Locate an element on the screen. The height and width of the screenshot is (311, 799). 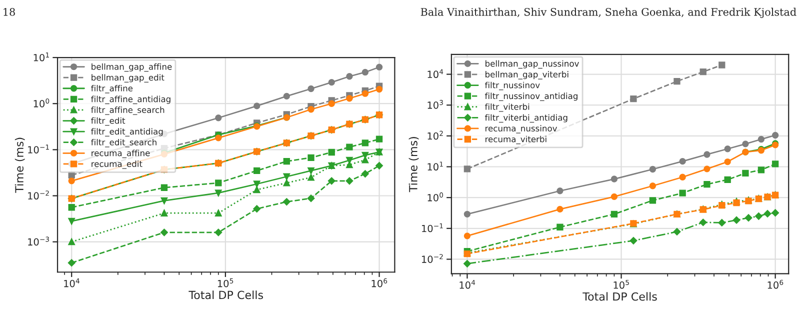
legend-label: bellman_gap_nussinov is located at coordinates (532, 64).